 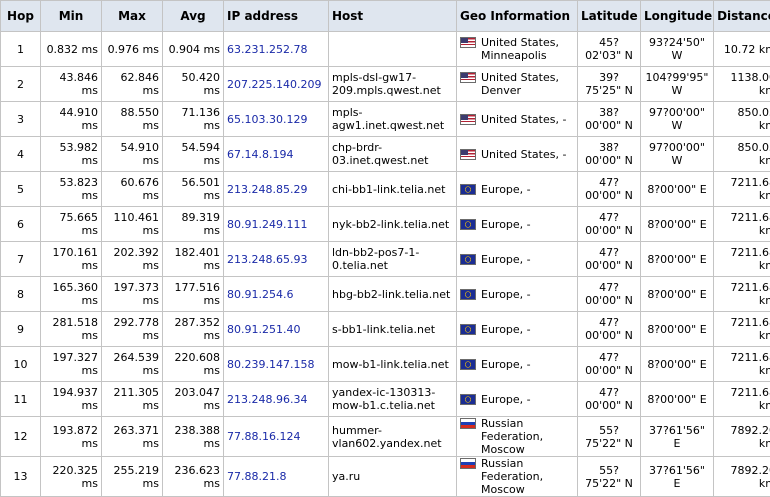 What do you see at coordinates (132, 224) in the screenshot?
I see `max-cell: 110.461 ms` at bounding box center [132, 224].